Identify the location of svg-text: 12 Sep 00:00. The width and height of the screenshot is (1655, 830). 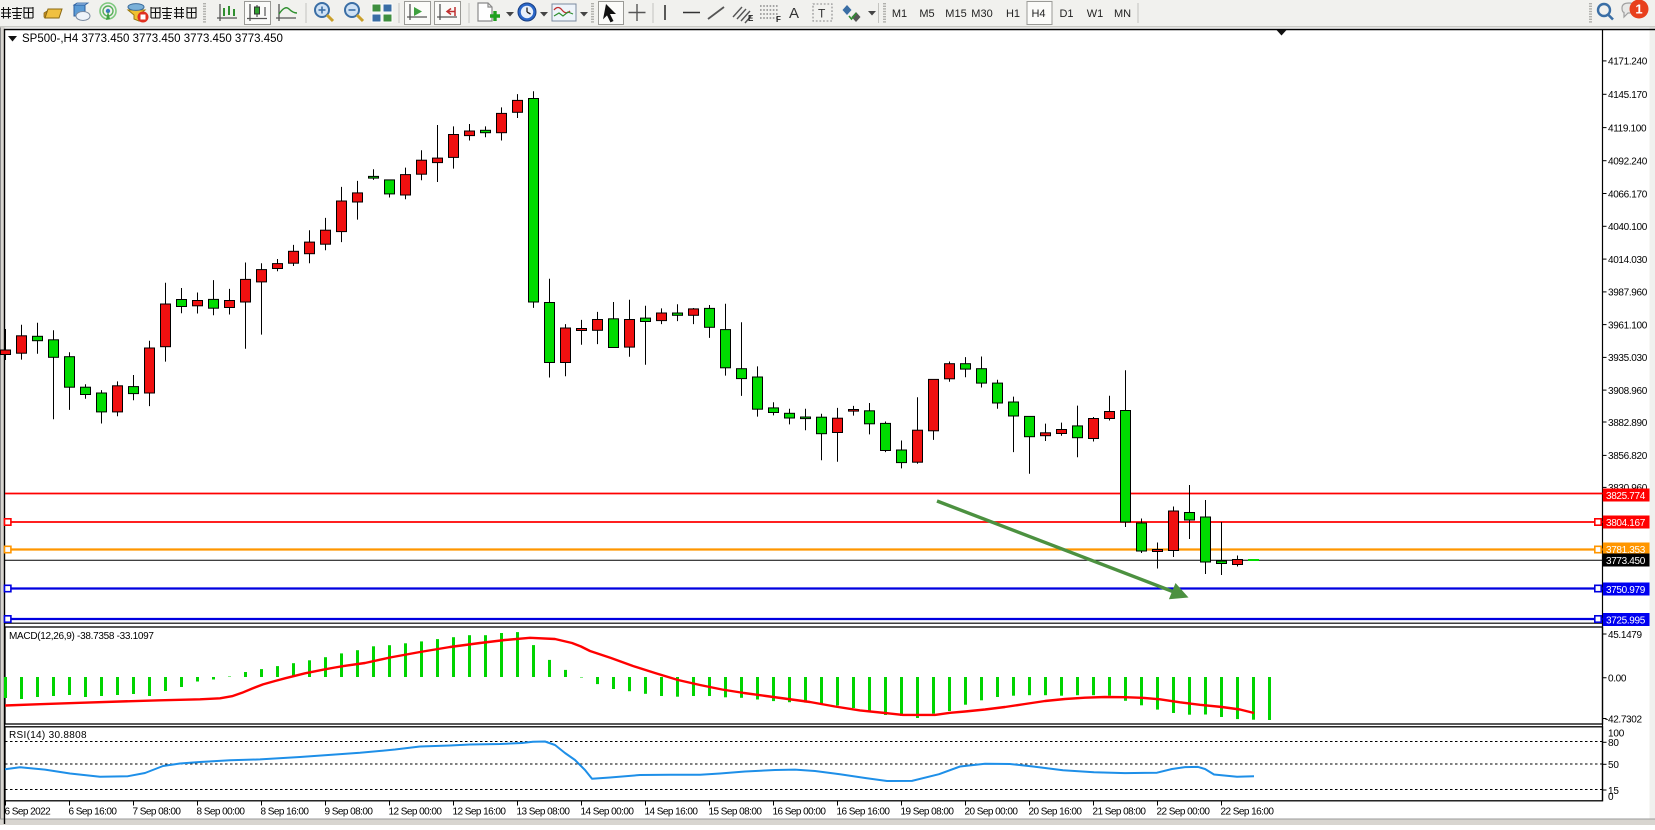
(416, 812).